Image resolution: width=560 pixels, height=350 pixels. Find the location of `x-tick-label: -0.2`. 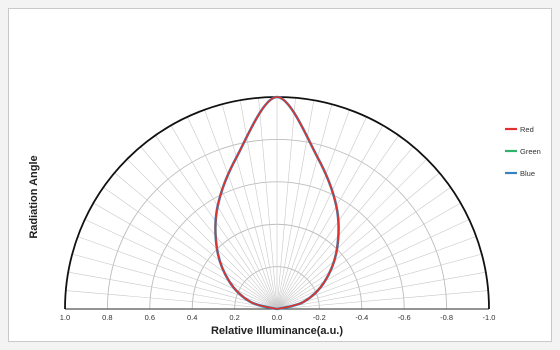

x-tick-label: -0.2 is located at coordinates (319, 317).